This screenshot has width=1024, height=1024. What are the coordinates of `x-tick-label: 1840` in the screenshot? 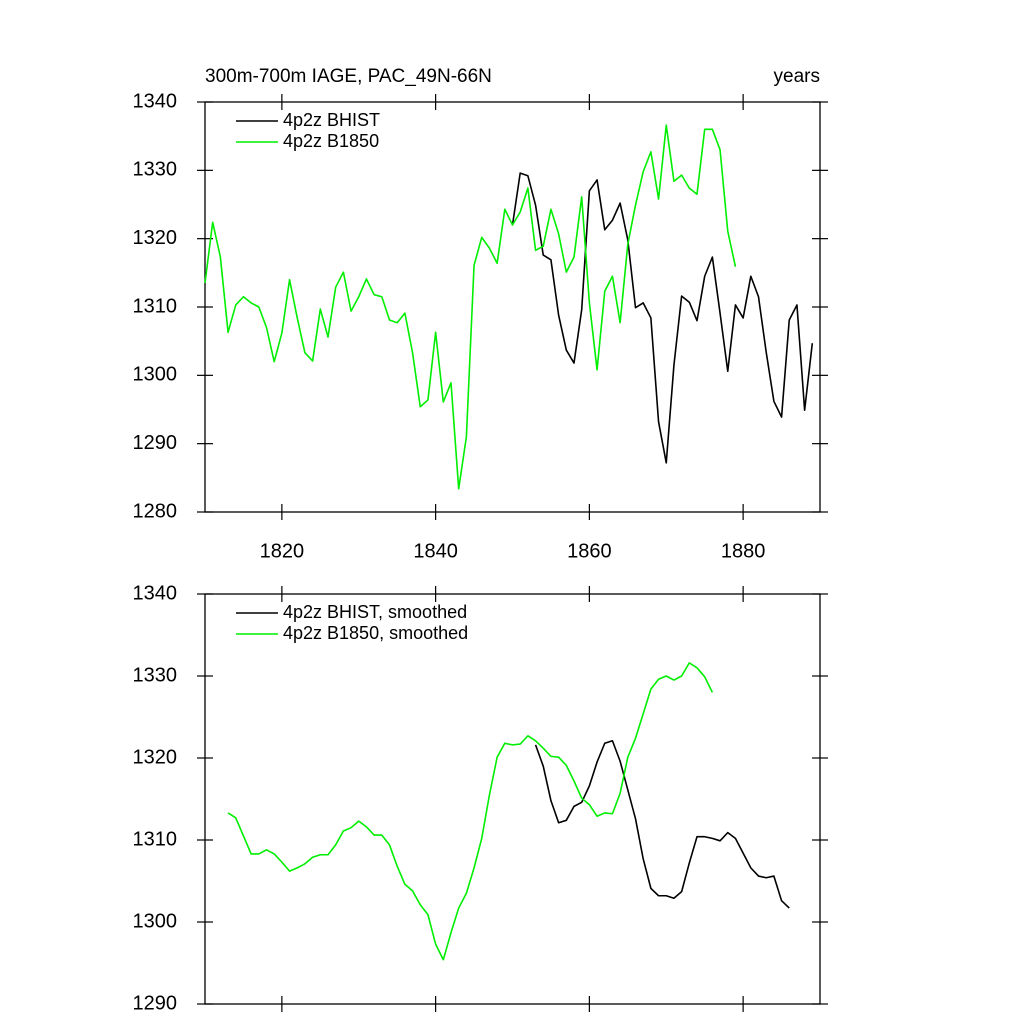 It's located at (435, 551).